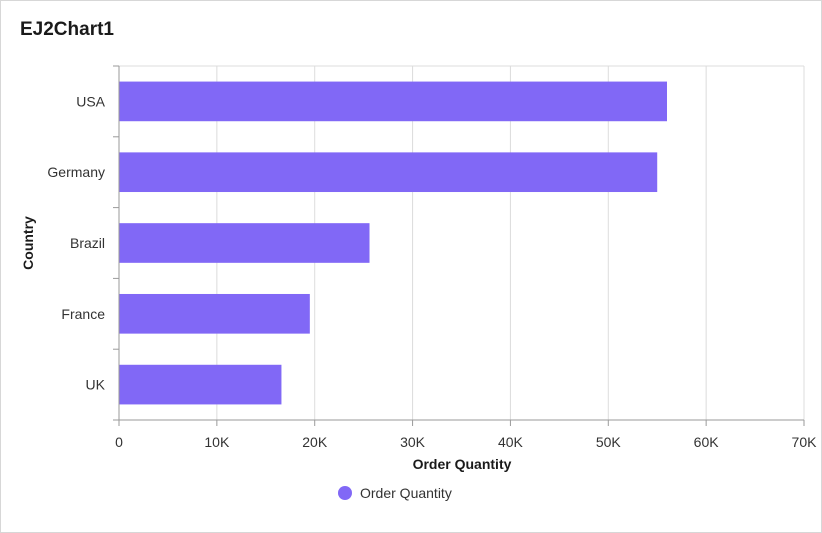 This screenshot has height=533, width=822. What do you see at coordinates (96, 385) in the screenshot?
I see `y-tick-label: UK` at bounding box center [96, 385].